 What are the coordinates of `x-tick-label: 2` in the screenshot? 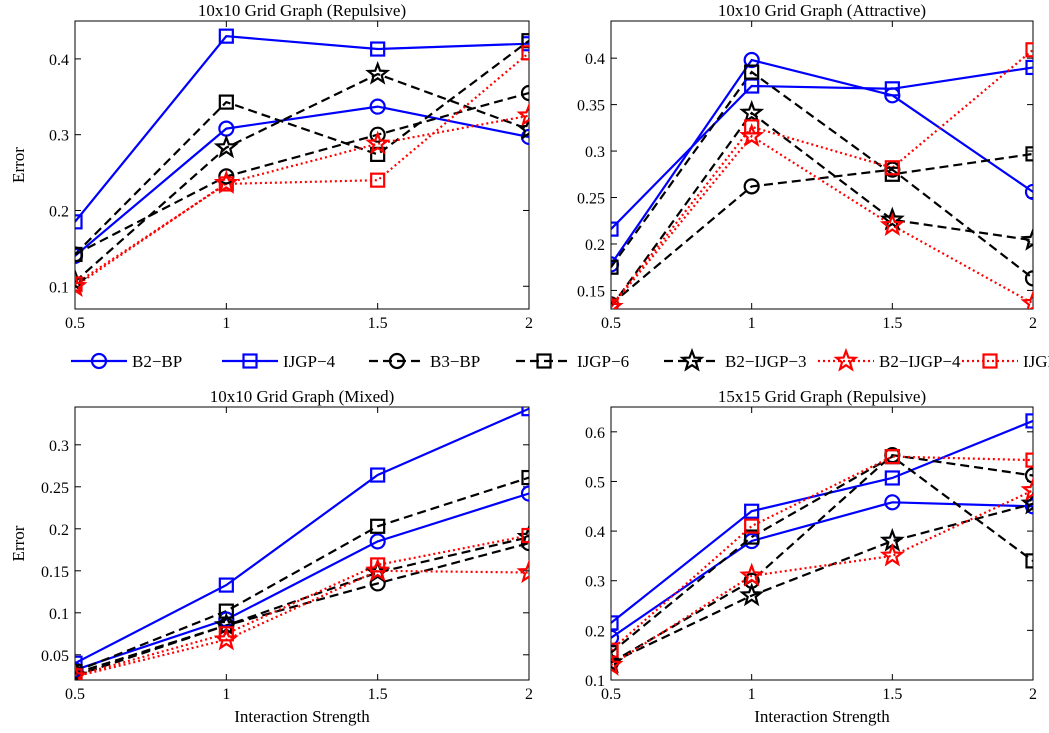 It's located at (1033, 323).